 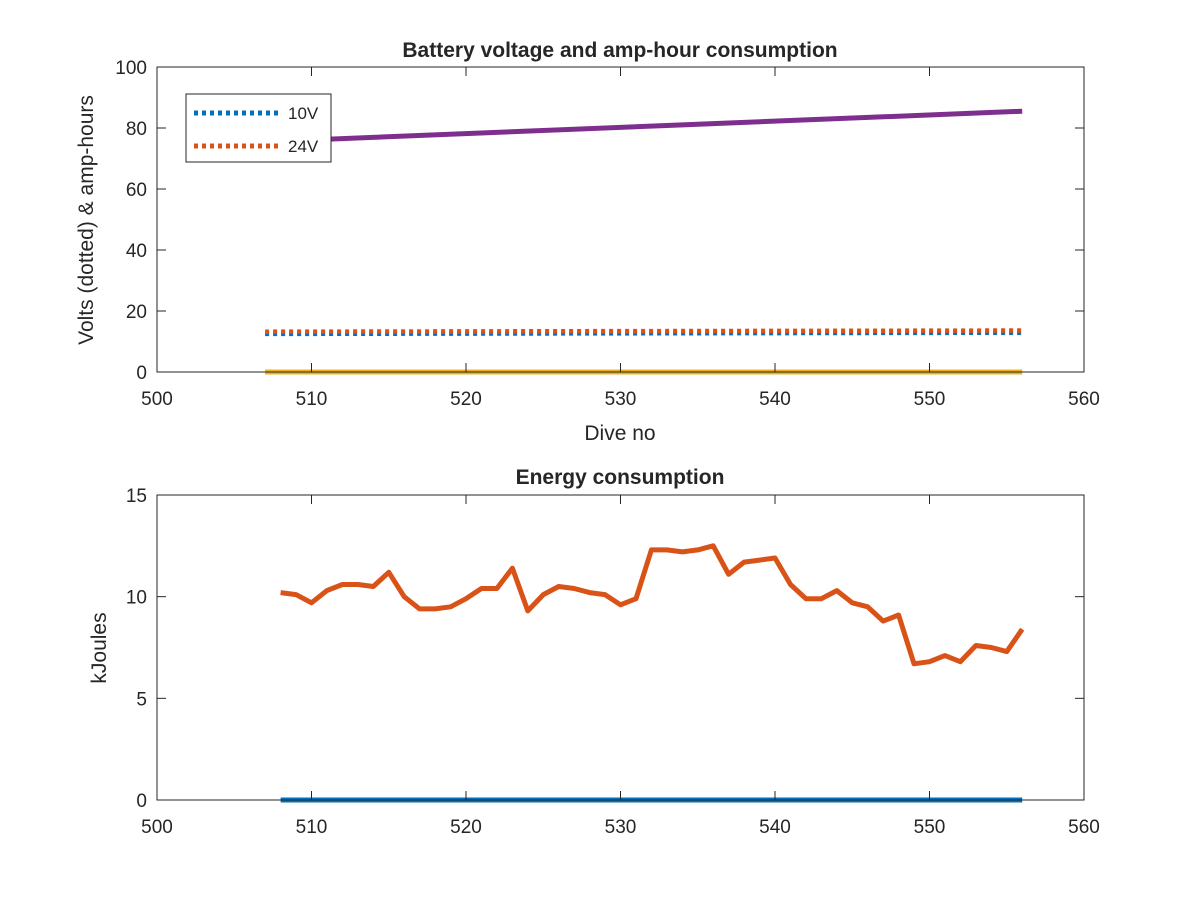 I want to click on top-x-tick-label: 550, so click(x=930, y=399).